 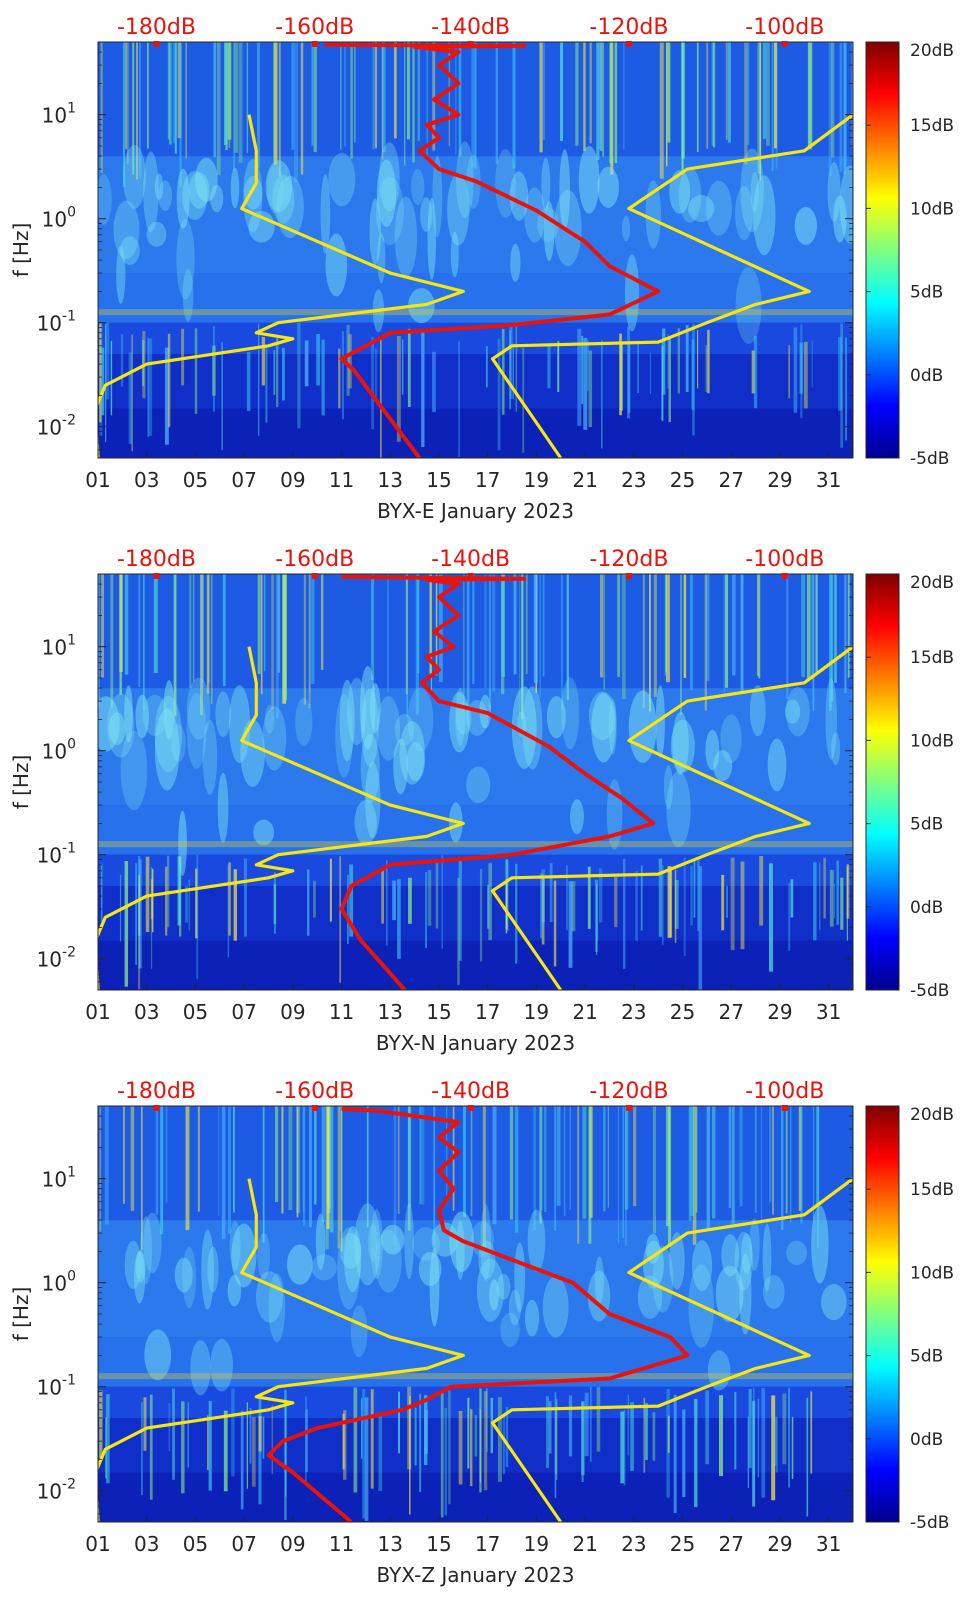 I want to click on x-axis-title: BYX-N January 2023, so click(x=475, y=1043).